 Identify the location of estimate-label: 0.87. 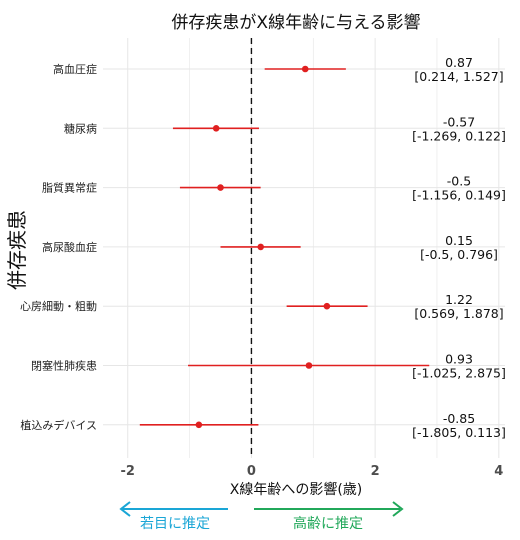
(459, 62).